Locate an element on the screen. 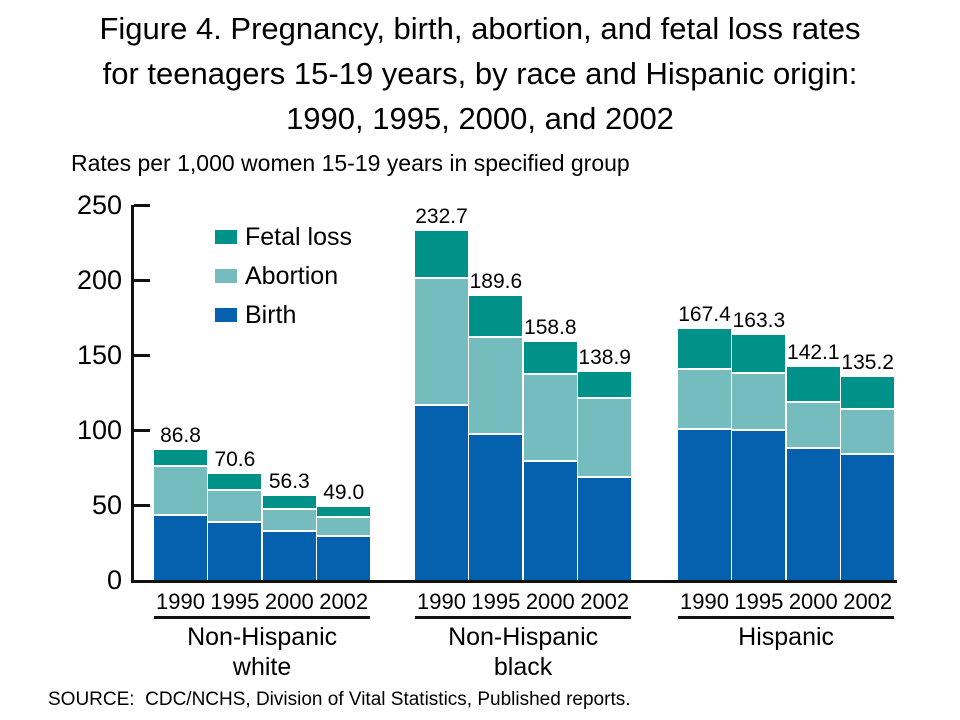 Image resolution: width=960 pixels, height=720 pixels. x-axis-year-label-non-hispanic-black-2000: 2000 is located at coordinates (550, 601).